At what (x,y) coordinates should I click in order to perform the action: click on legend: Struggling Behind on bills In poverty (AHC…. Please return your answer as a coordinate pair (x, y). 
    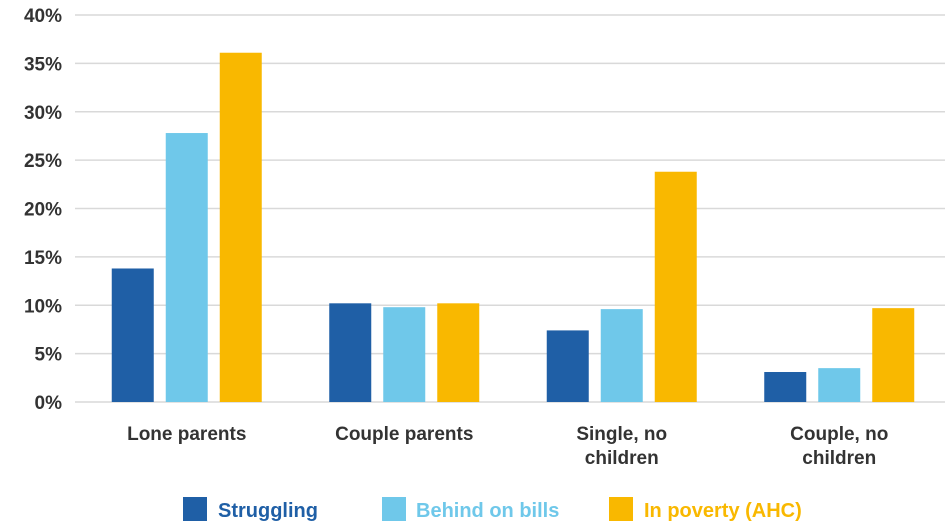
    Looking at the image, I should click on (492, 509).